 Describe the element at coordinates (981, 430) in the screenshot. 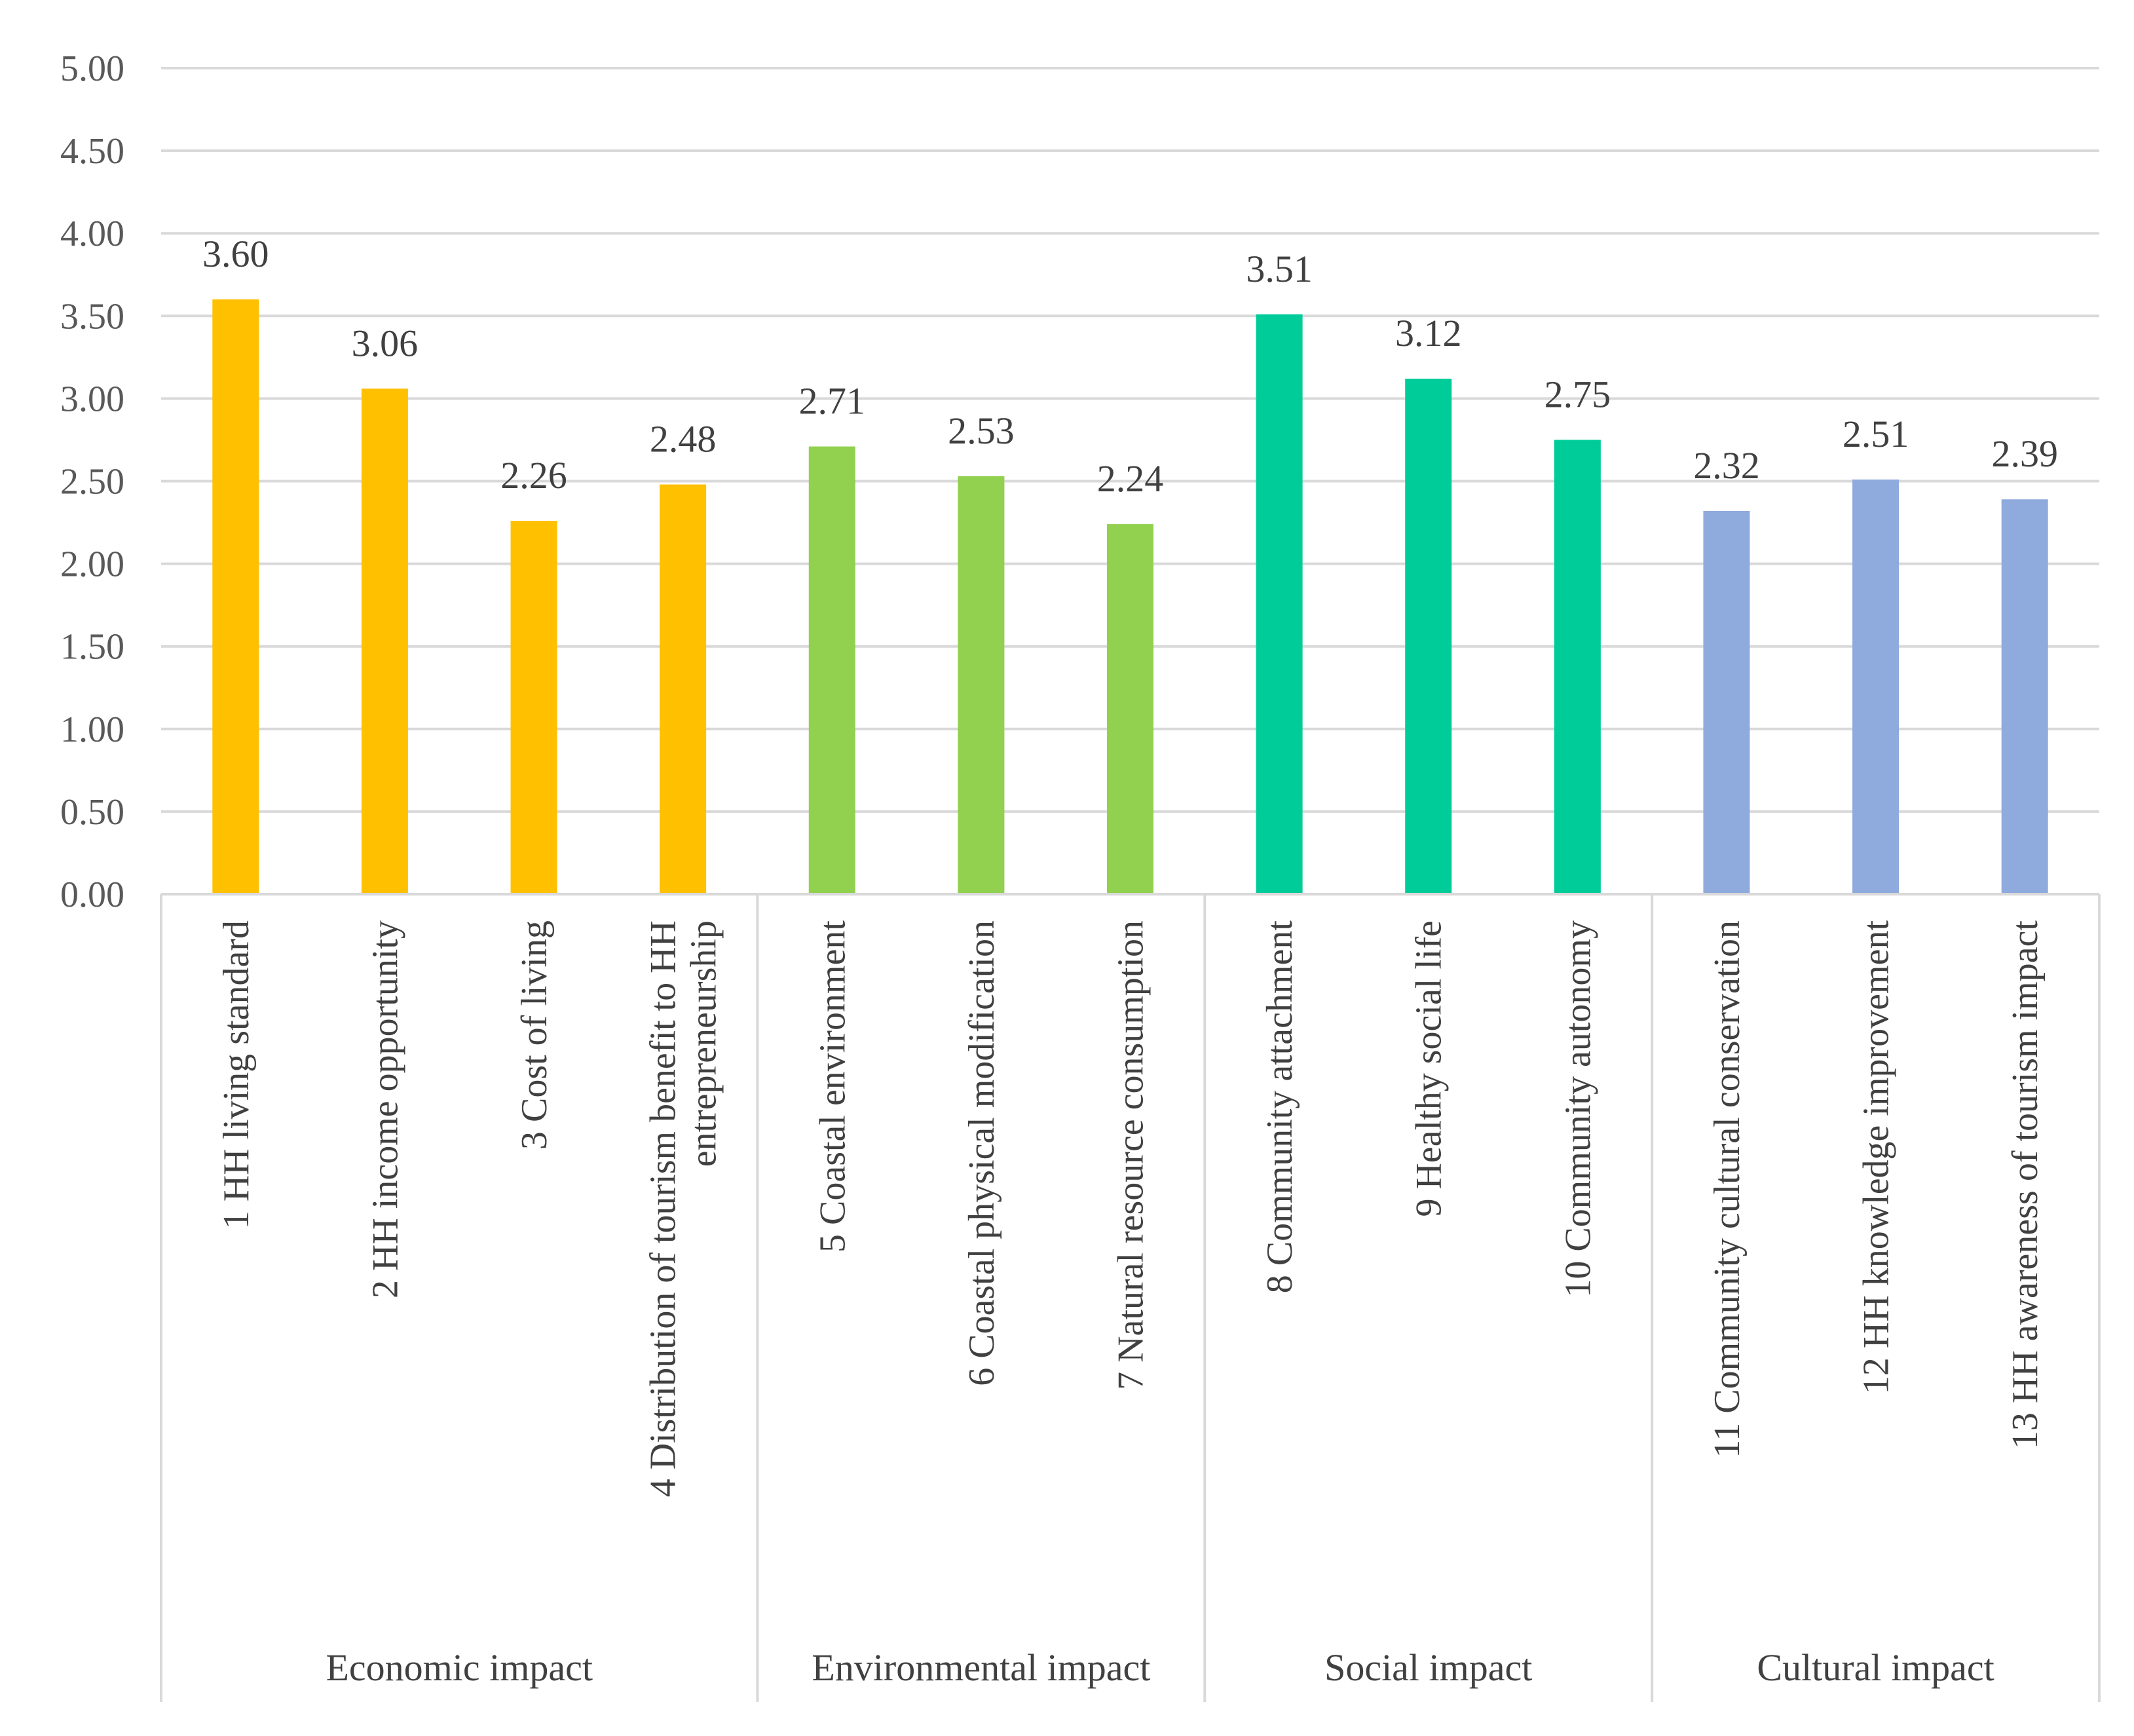

I see `data-label: 2.53` at that location.